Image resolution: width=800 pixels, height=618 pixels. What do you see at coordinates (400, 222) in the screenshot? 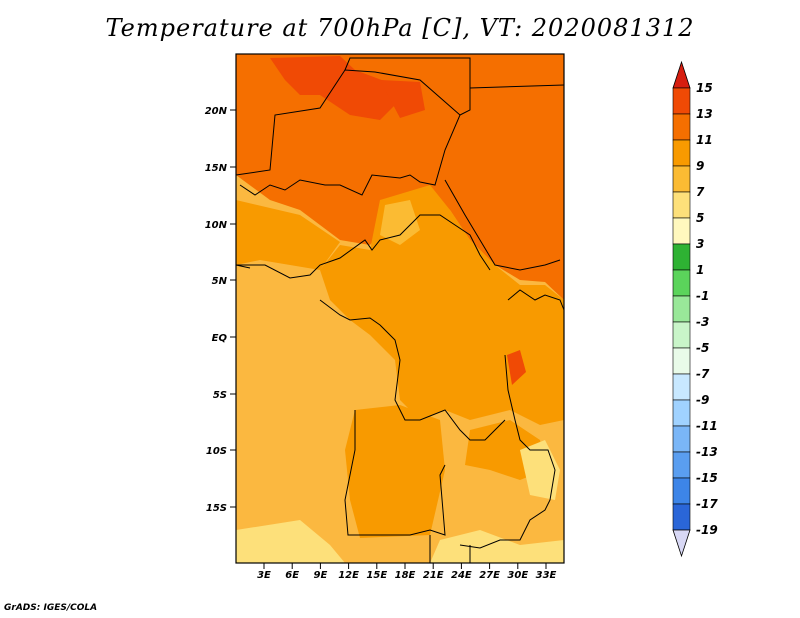
I see `temp-zone-7-9-center` at bounding box center [400, 222].